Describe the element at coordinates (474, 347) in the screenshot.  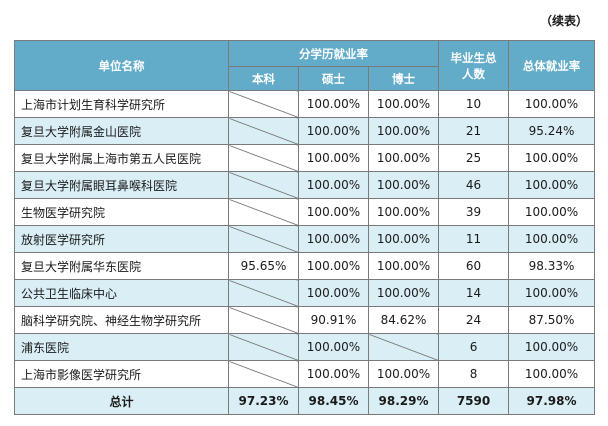
I see `cell-count: 6` at that location.